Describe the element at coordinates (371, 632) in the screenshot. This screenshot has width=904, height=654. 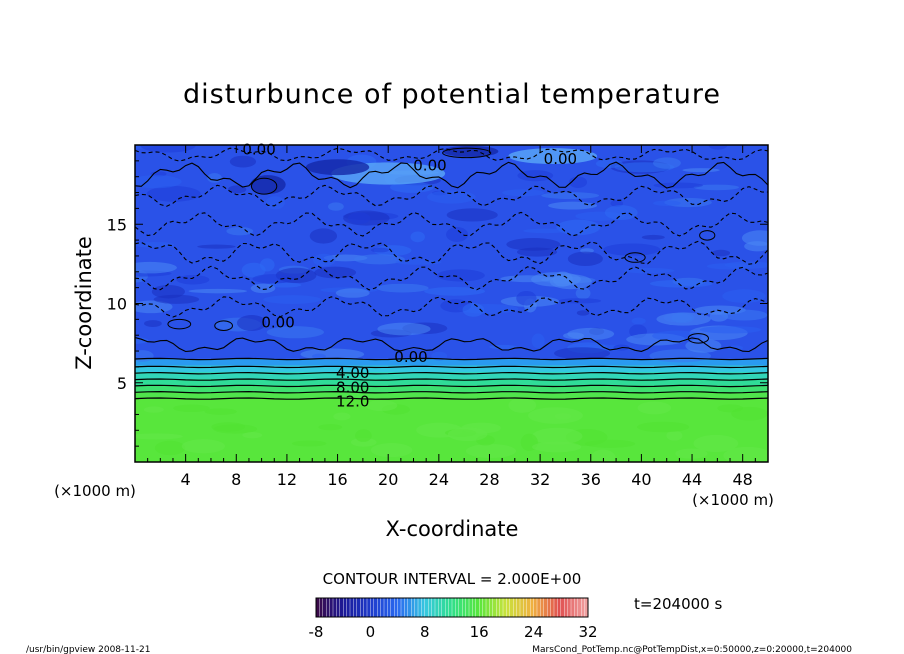
I see `colorbar-tick-label: 0` at that location.